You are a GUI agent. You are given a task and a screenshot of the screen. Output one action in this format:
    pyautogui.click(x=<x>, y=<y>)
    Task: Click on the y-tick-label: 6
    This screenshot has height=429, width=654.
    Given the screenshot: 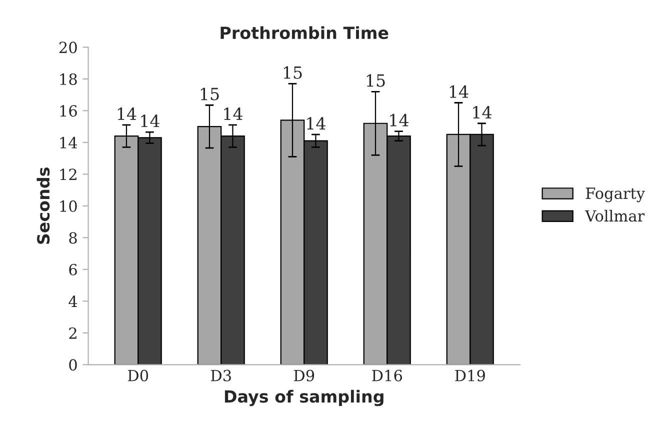 What is the action you would take?
    pyautogui.click(x=73, y=270)
    